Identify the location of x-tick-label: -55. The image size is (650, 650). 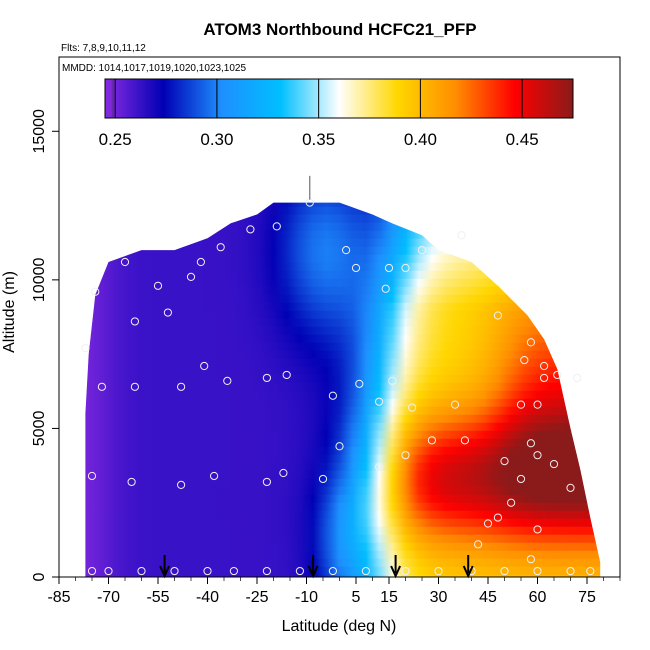
(157, 597).